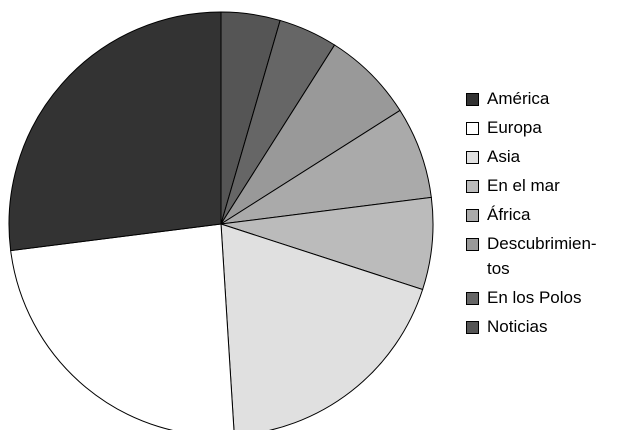 The width and height of the screenshot is (627, 430). Describe the element at coordinates (542, 256) in the screenshot. I see `legend-label: Descubrimien- tos` at that location.